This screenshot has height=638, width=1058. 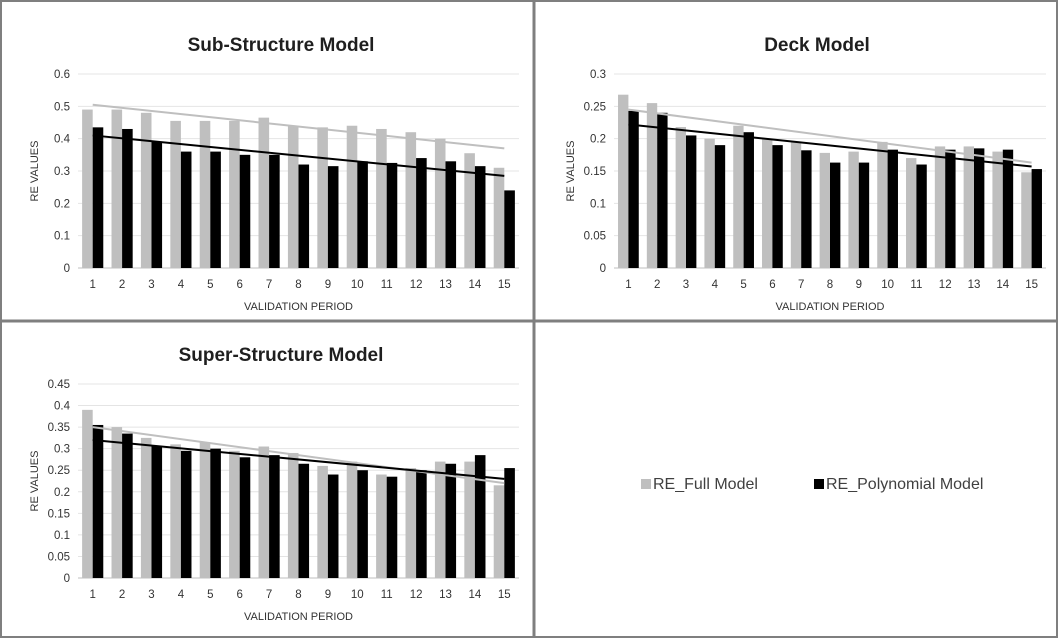 I want to click on x-tick-label: 3, so click(x=686, y=285).